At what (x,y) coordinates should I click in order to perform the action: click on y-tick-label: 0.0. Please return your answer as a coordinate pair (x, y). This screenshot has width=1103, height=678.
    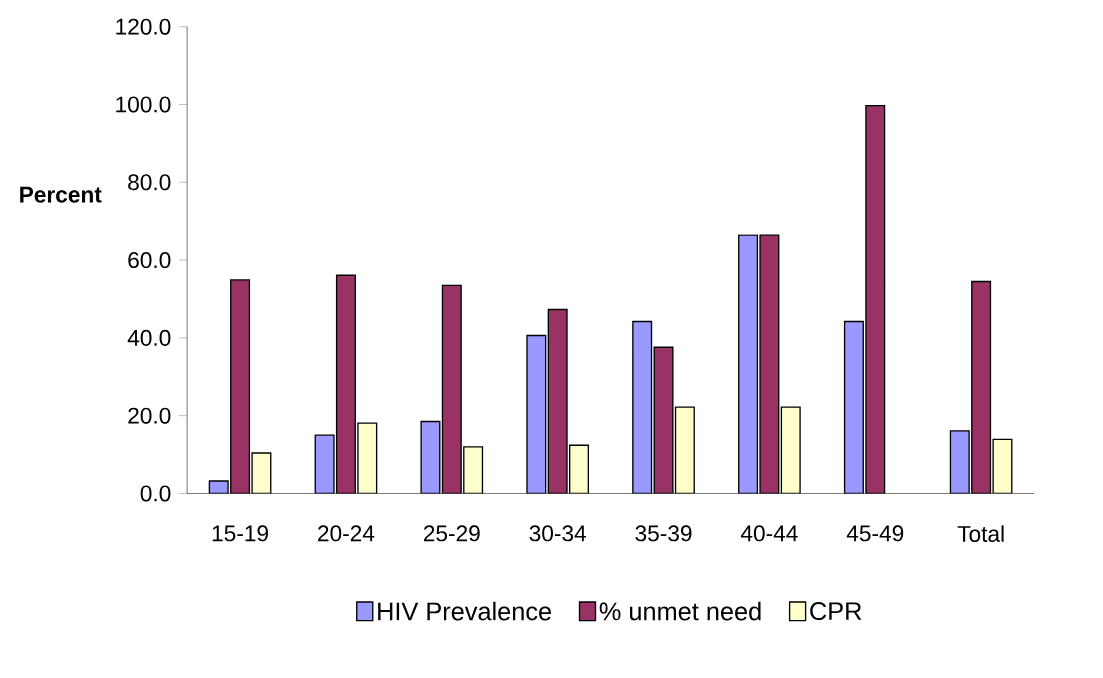
    Looking at the image, I should click on (155, 493).